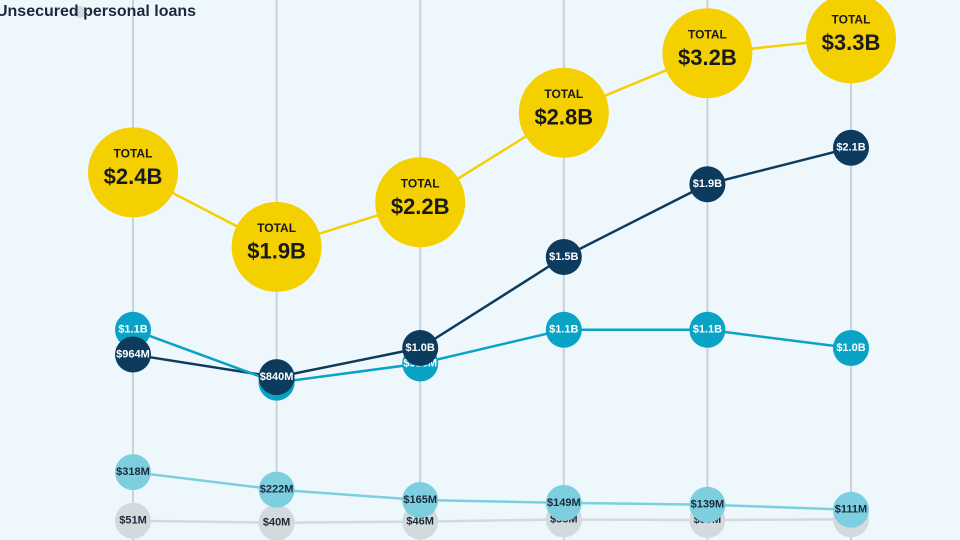 Image resolution: width=960 pixels, height=540 pixels. What do you see at coordinates (80, 12) in the screenshot?
I see `legend-marker` at bounding box center [80, 12].